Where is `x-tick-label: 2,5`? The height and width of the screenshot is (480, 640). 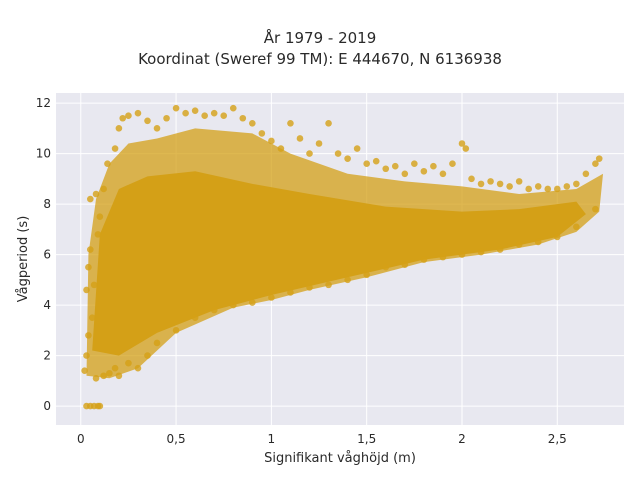 x-tick-label: 2,5 is located at coordinates (557, 439).